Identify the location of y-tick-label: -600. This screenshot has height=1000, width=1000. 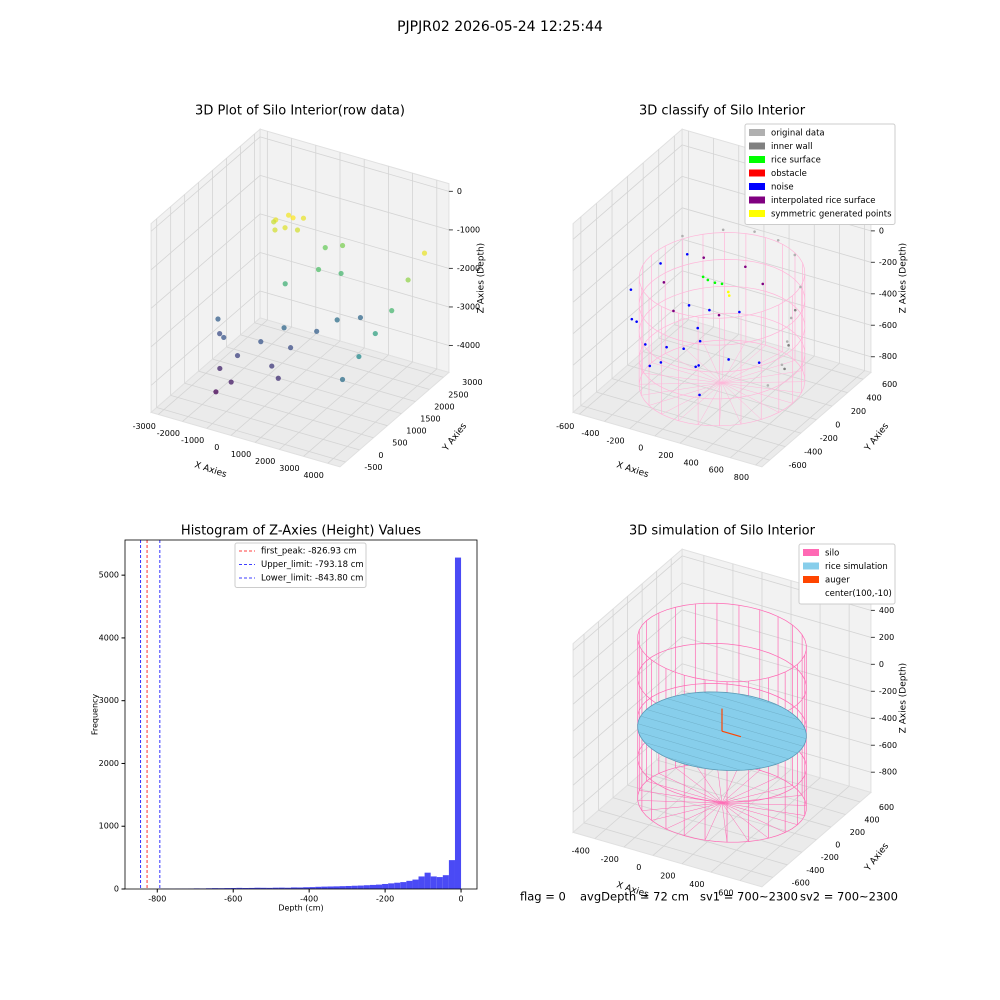
(801, 882).